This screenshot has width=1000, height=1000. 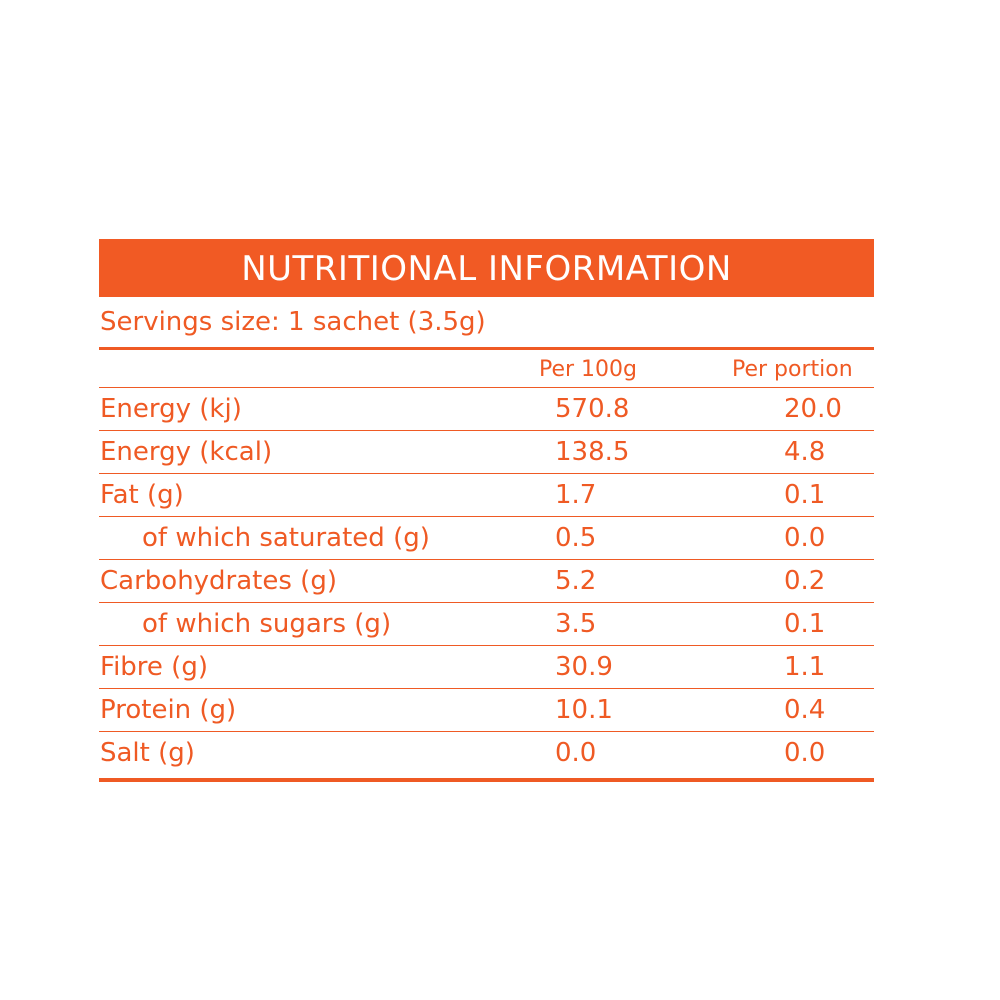 What do you see at coordinates (154, 667) in the screenshot?
I see `row-label: Fibre (g)` at bounding box center [154, 667].